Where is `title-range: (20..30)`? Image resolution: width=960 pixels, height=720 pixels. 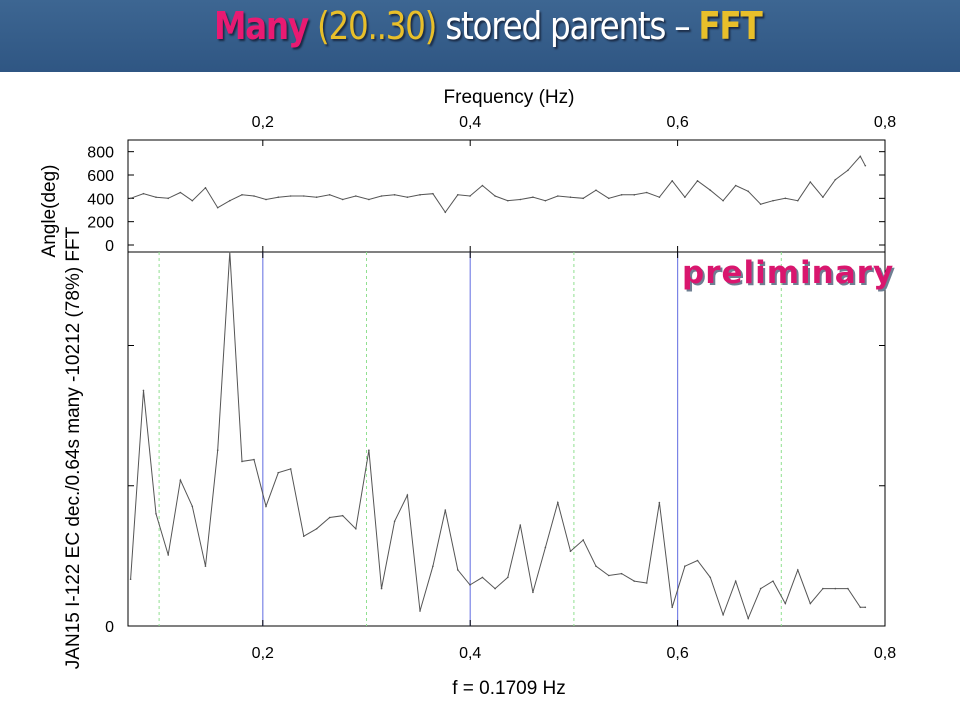 title-range: (20..30) is located at coordinates (372, 26).